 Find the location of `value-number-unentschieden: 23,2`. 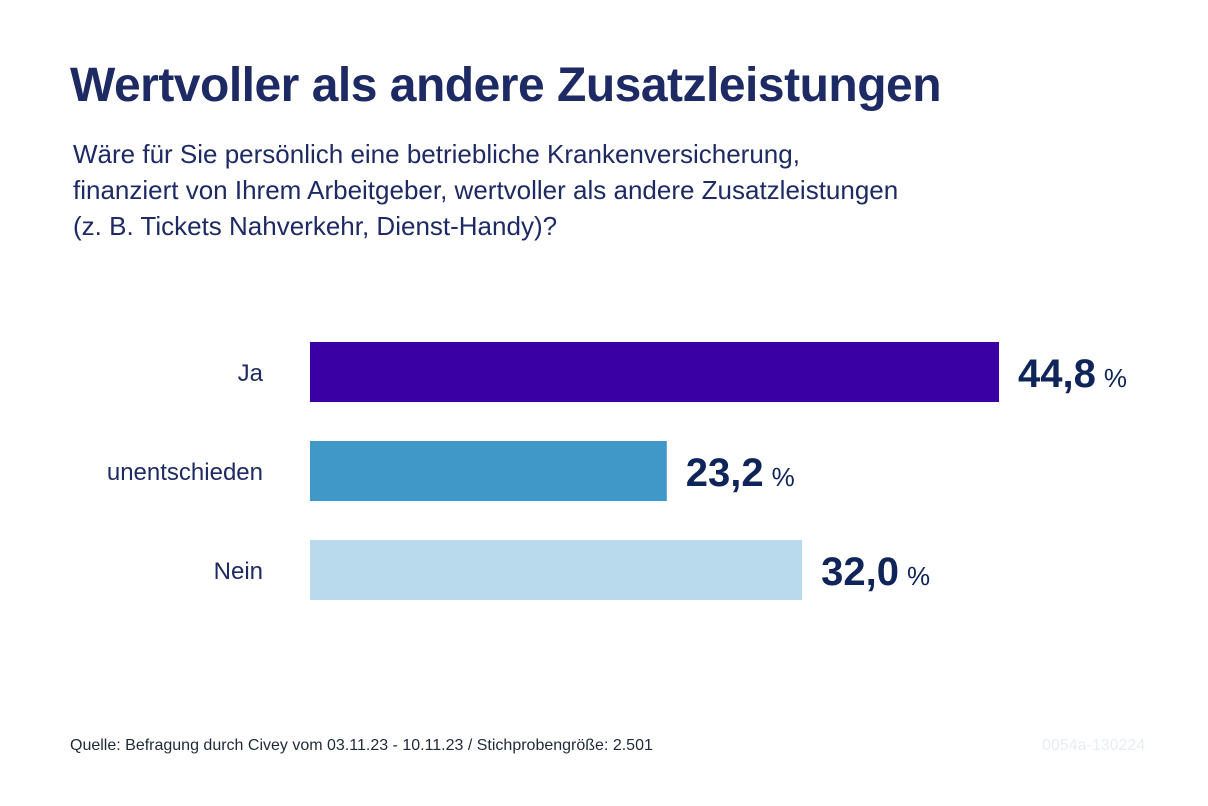

value-number-unentschieden: 23,2 is located at coordinates (725, 473).